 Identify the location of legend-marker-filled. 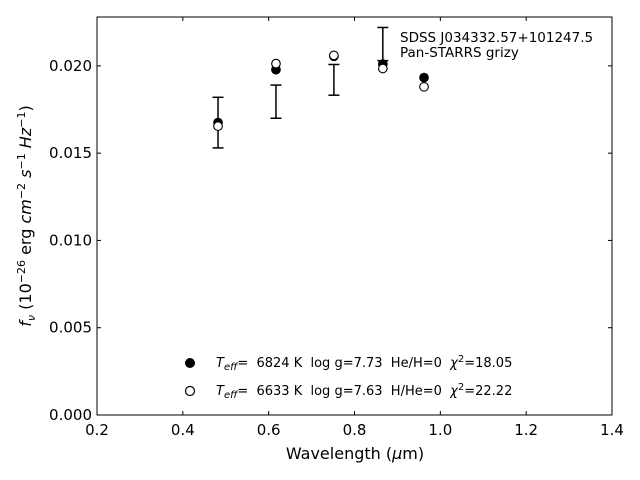
(190, 363).